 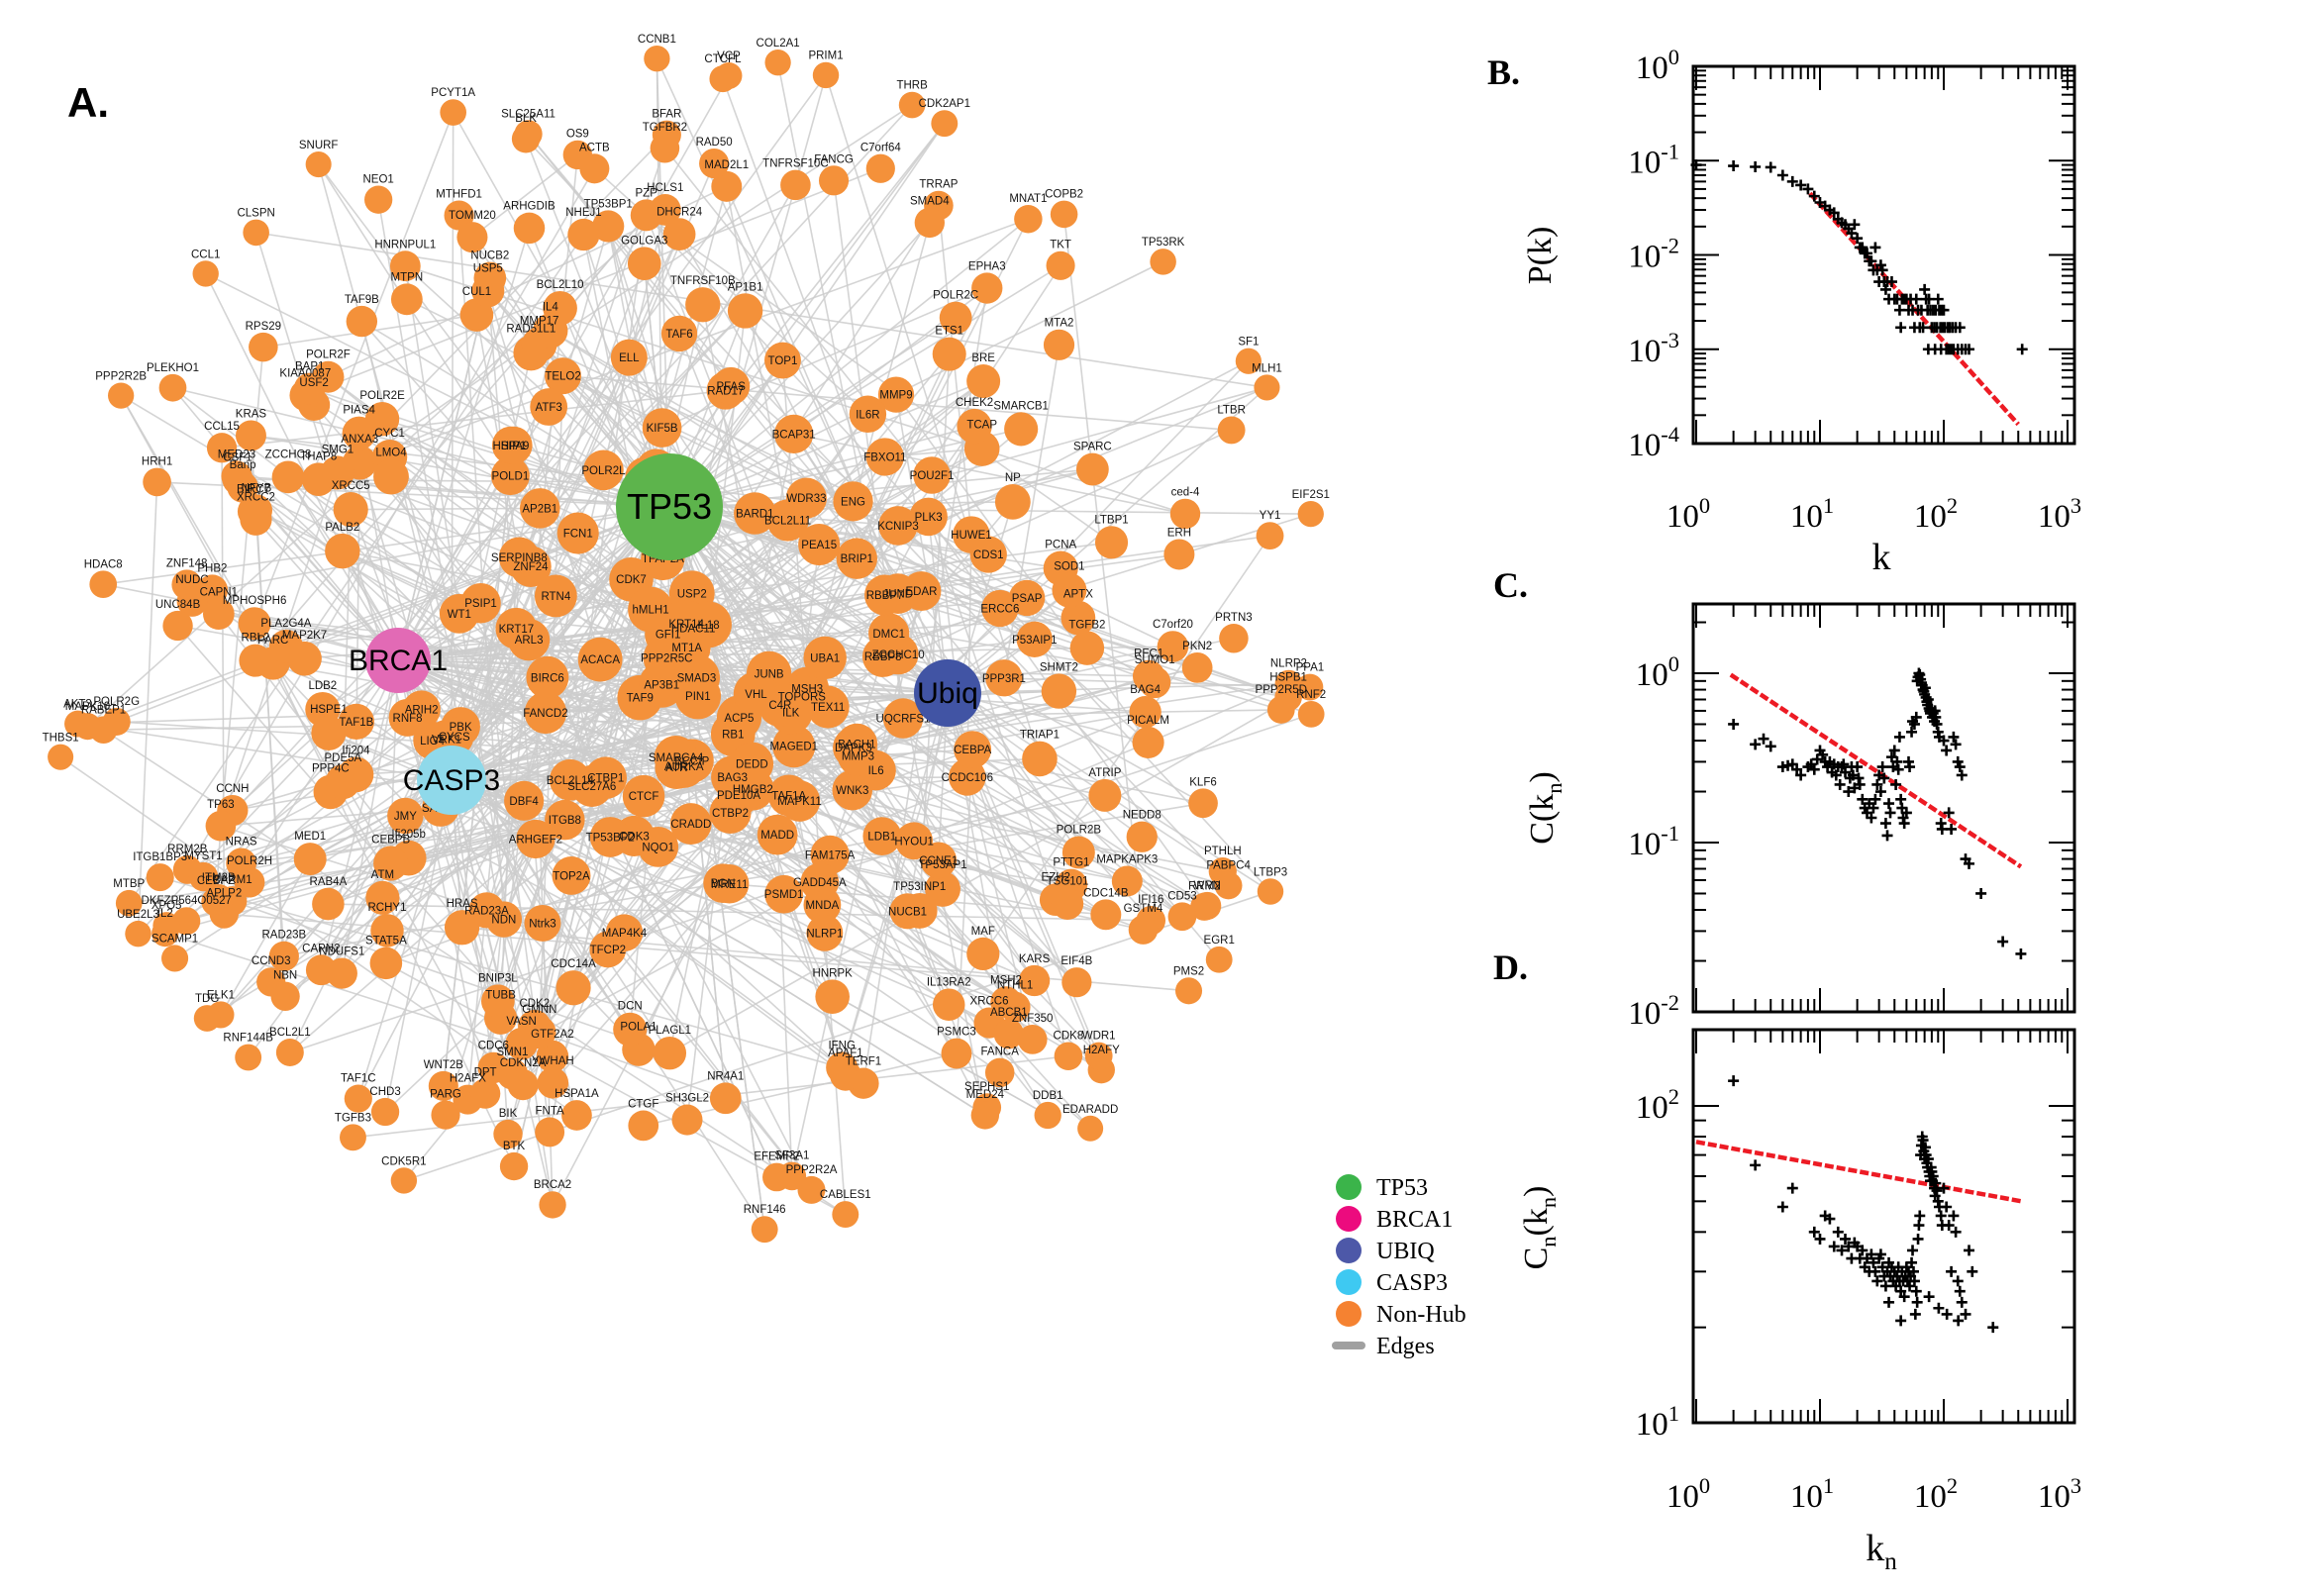 What do you see at coordinates (788, 796) in the screenshot?
I see `network-node-label: TAF1A` at bounding box center [788, 796].